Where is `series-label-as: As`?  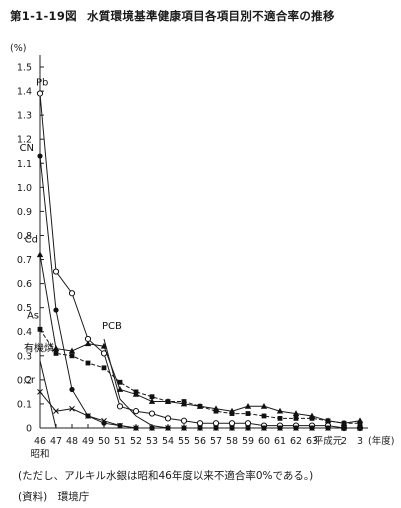 series-label-as: As is located at coordinates (33, 315).